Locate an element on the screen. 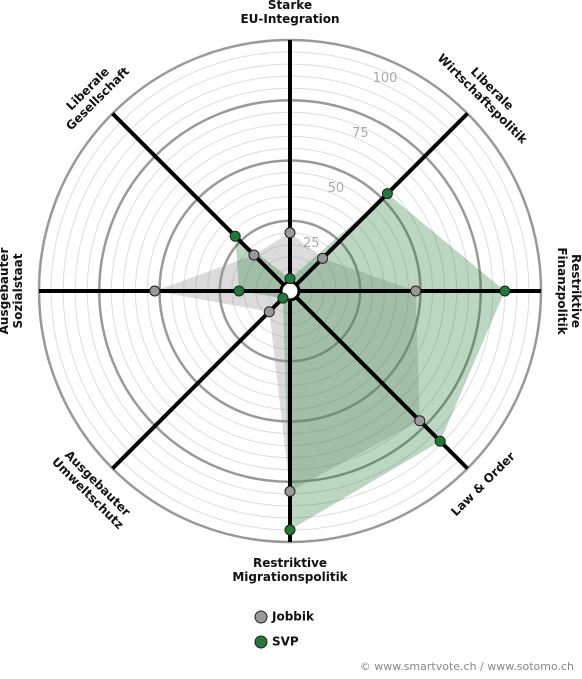  axis-label: AusgebauterSozialstaat is located at coordinates (12, 291).